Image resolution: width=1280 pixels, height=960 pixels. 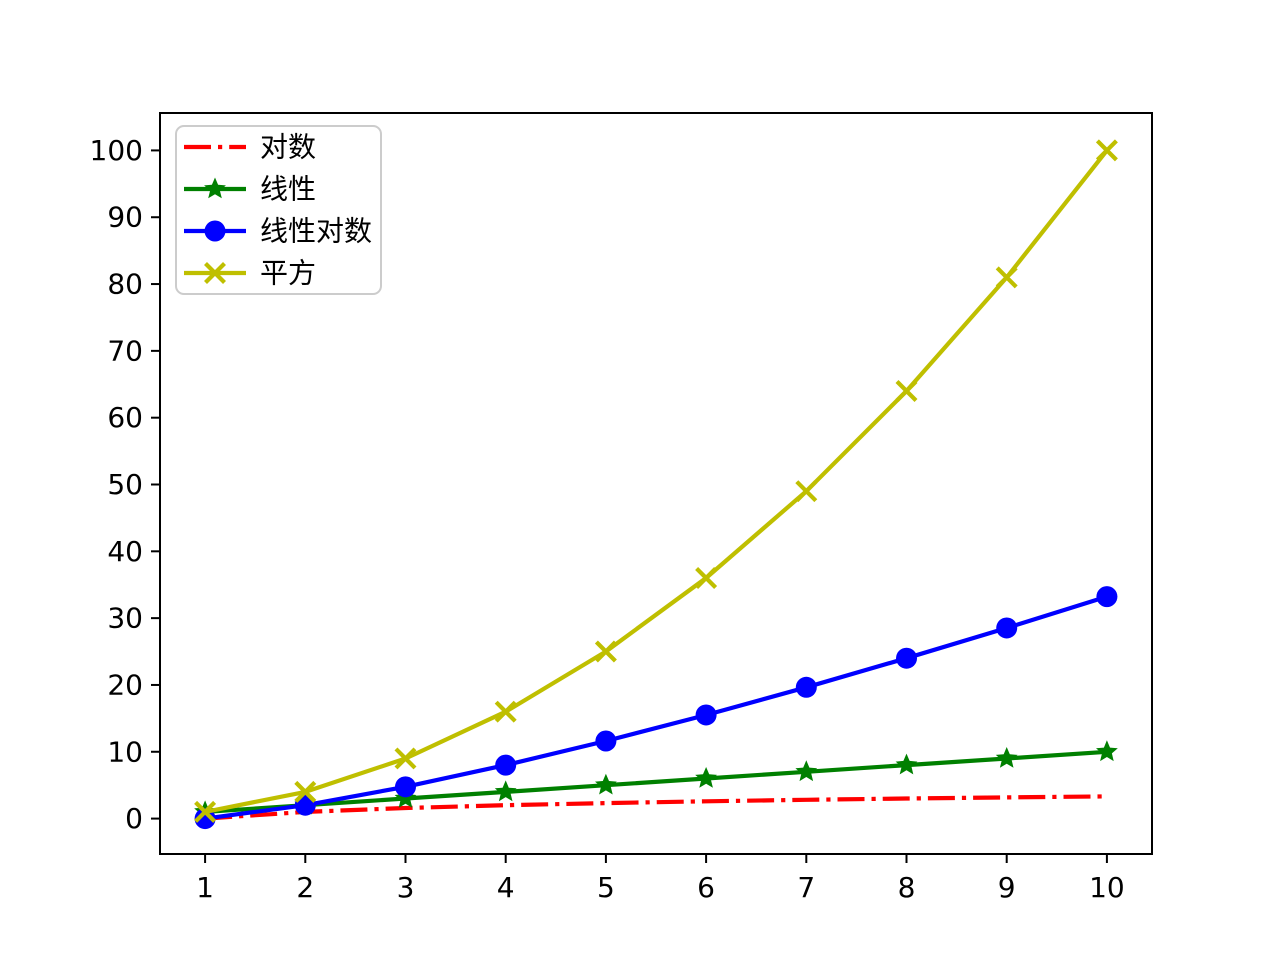 What do you see at coordinates (116, 150) in the screenshot?
I see `y-tick-label: 100` at bounding box center [116, 150].